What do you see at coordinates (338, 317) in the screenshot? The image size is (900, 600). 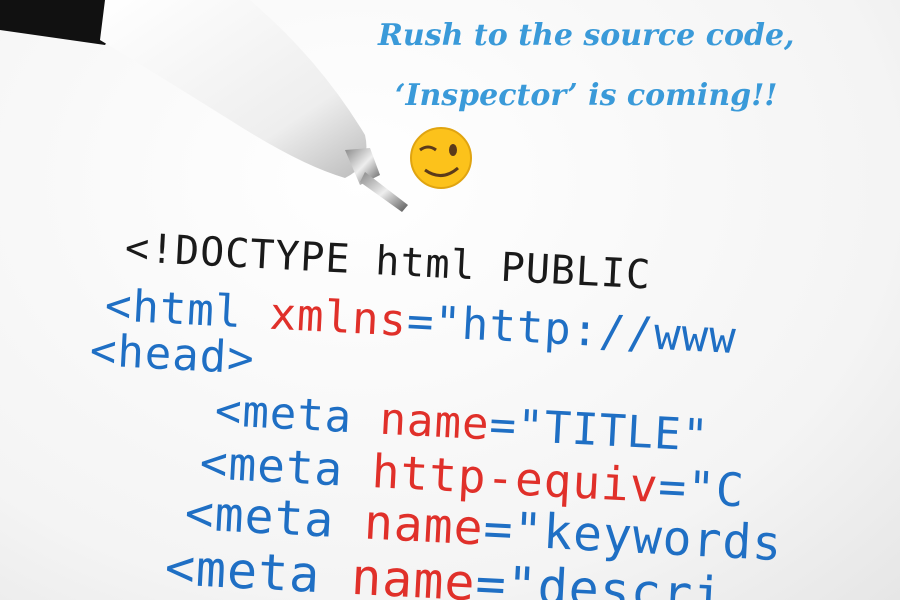 I see `code-token: xmlns` at bounding box center [338, 317].